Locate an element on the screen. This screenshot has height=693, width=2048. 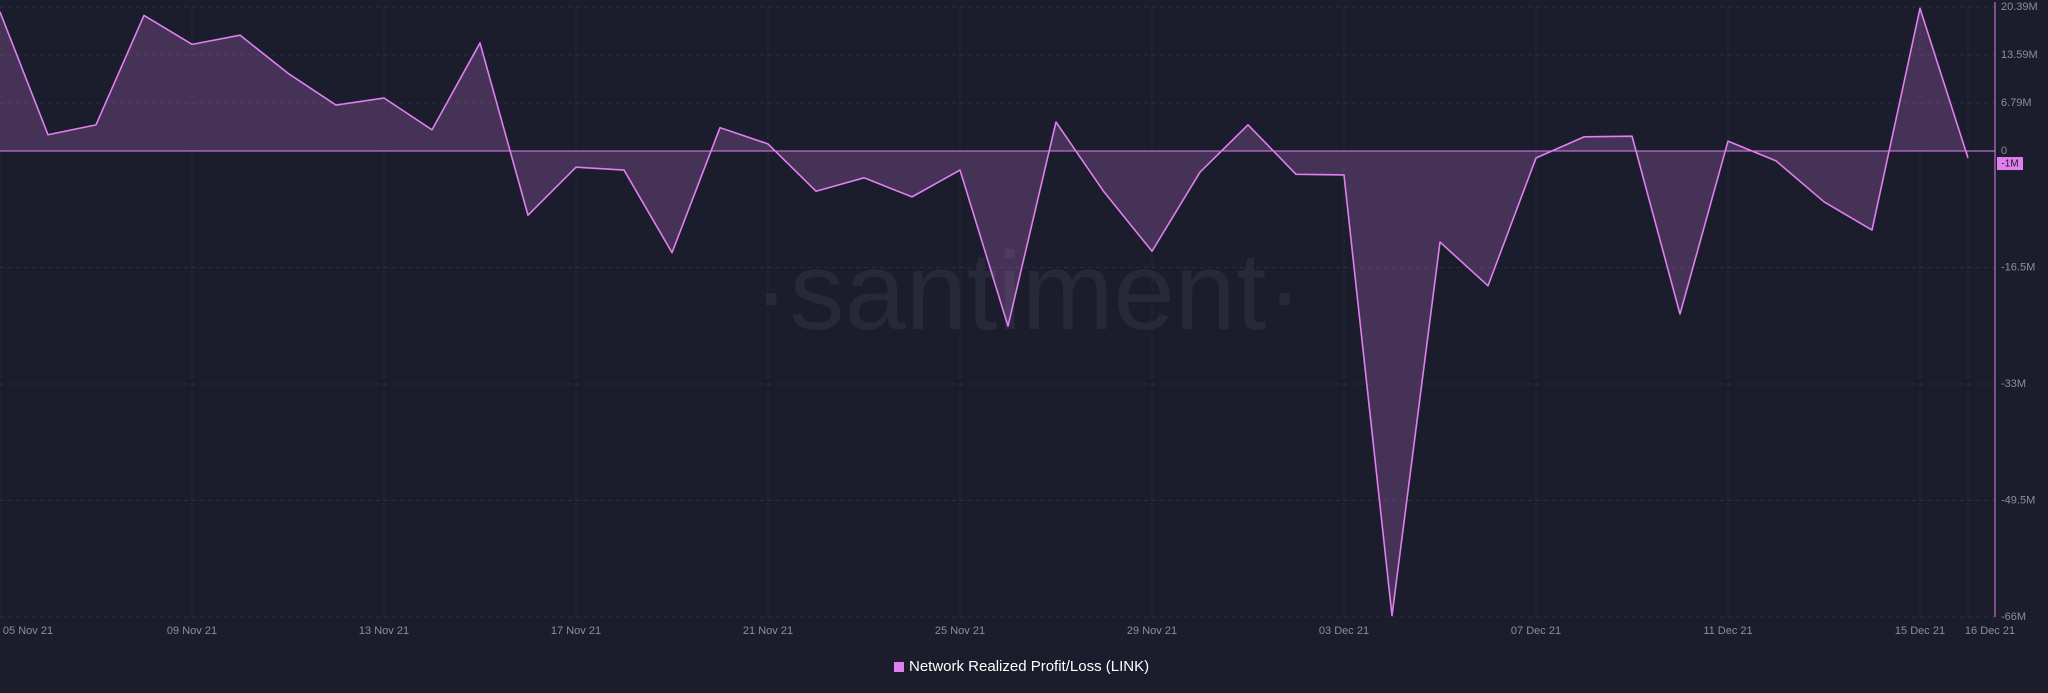
y-tick-label: 6.79M is located at coordinates (2016, 103).